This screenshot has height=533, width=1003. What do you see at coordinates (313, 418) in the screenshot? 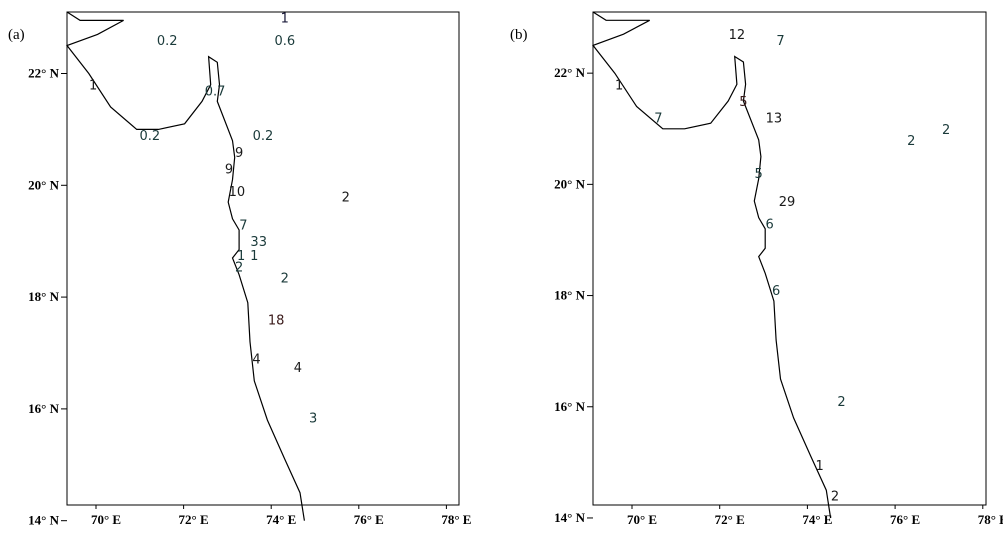
I see `station-value-label: 3` at bounding box center [313, 418].